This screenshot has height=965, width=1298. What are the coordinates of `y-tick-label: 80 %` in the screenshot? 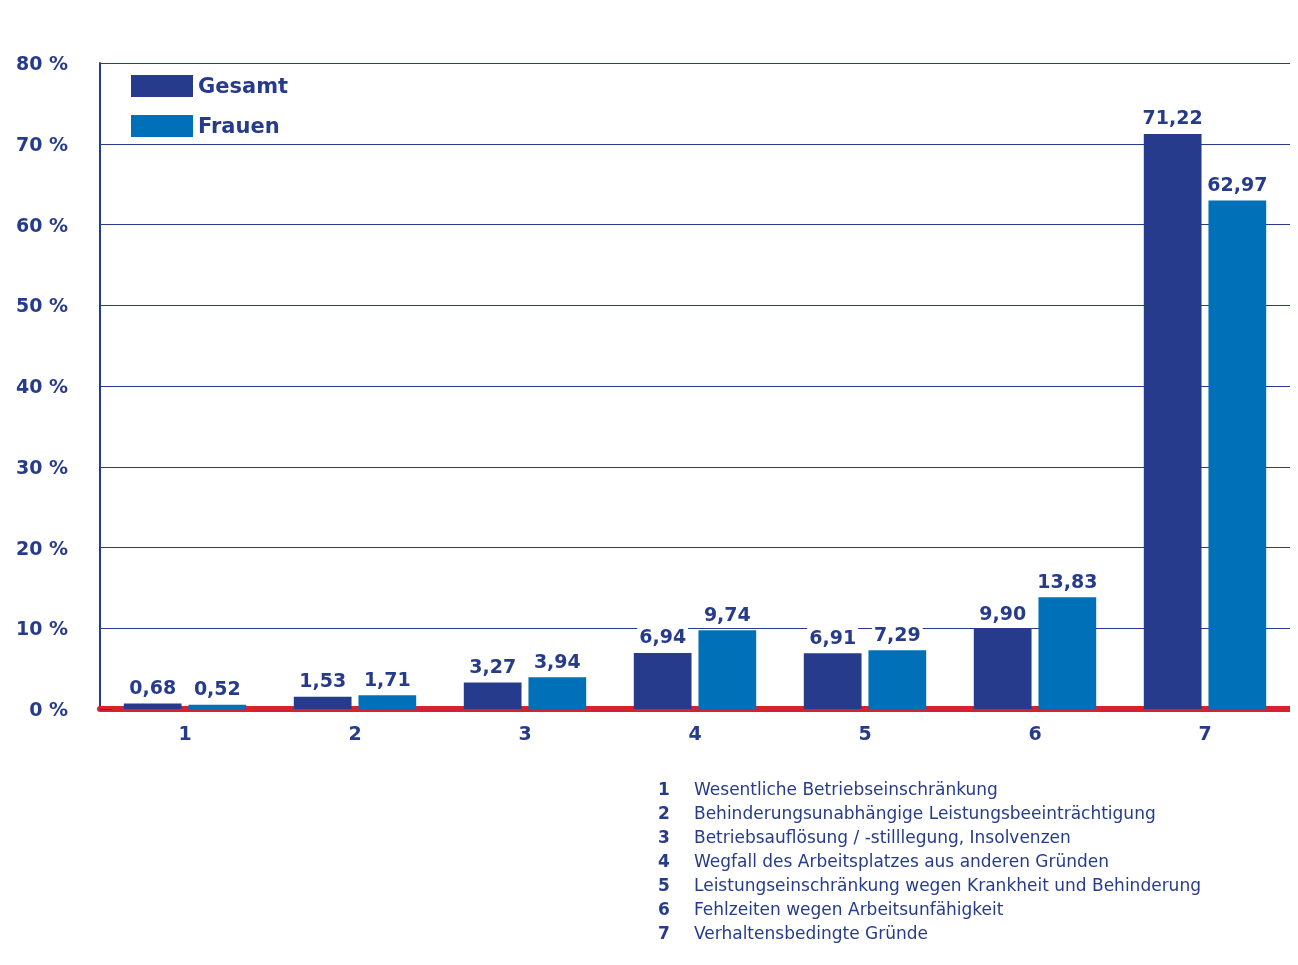 It's located at (41, 63).